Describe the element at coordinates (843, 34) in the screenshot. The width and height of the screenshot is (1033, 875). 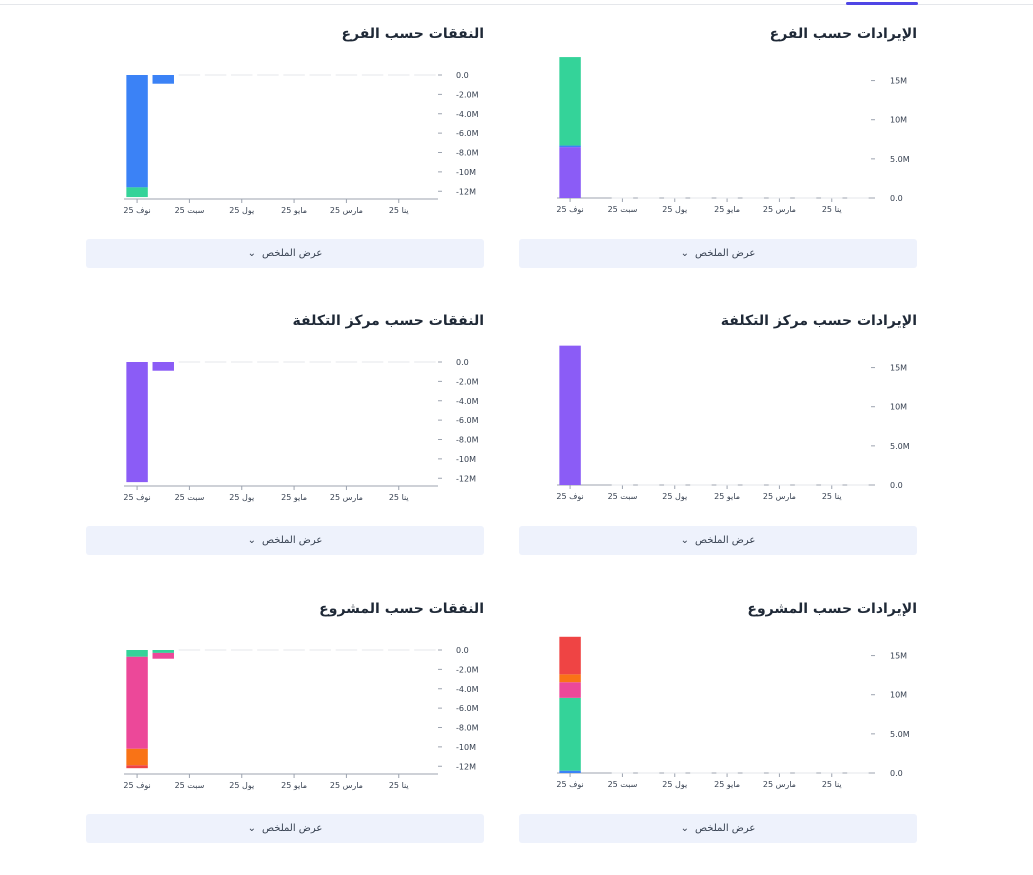
I see `panel-title: الإيرادات حسب الفرع` at that location.